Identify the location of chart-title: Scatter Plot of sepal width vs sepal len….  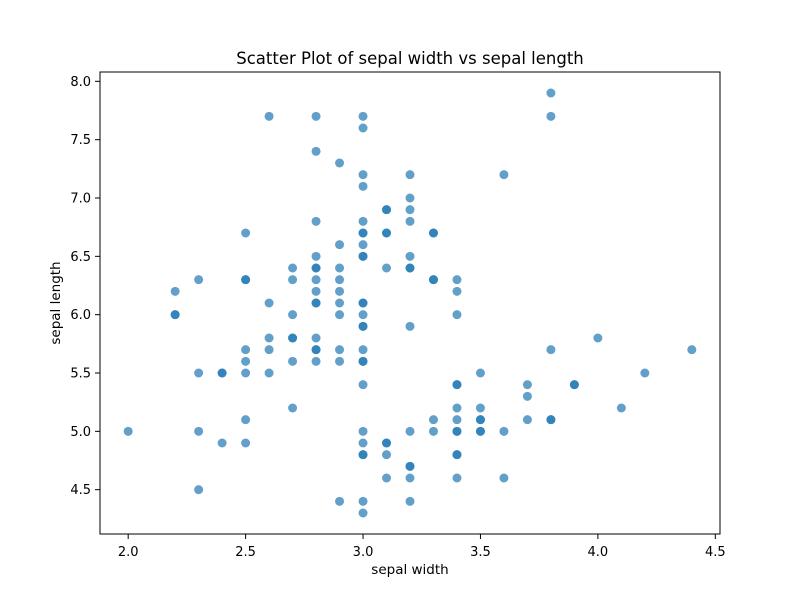
(410, 58).